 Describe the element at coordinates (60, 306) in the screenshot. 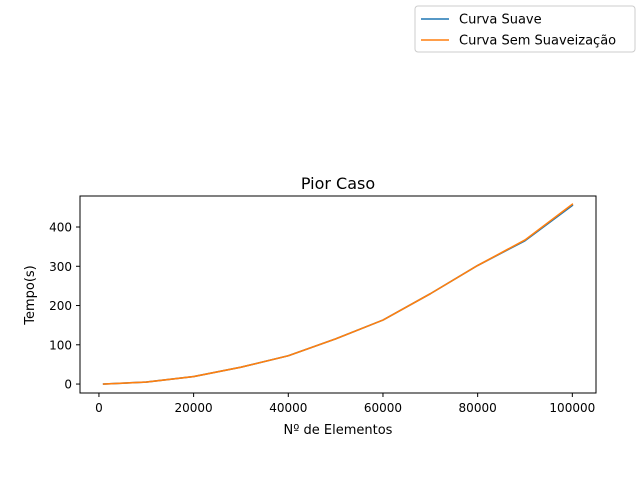

I see `y-tick-label: 200` at that location.